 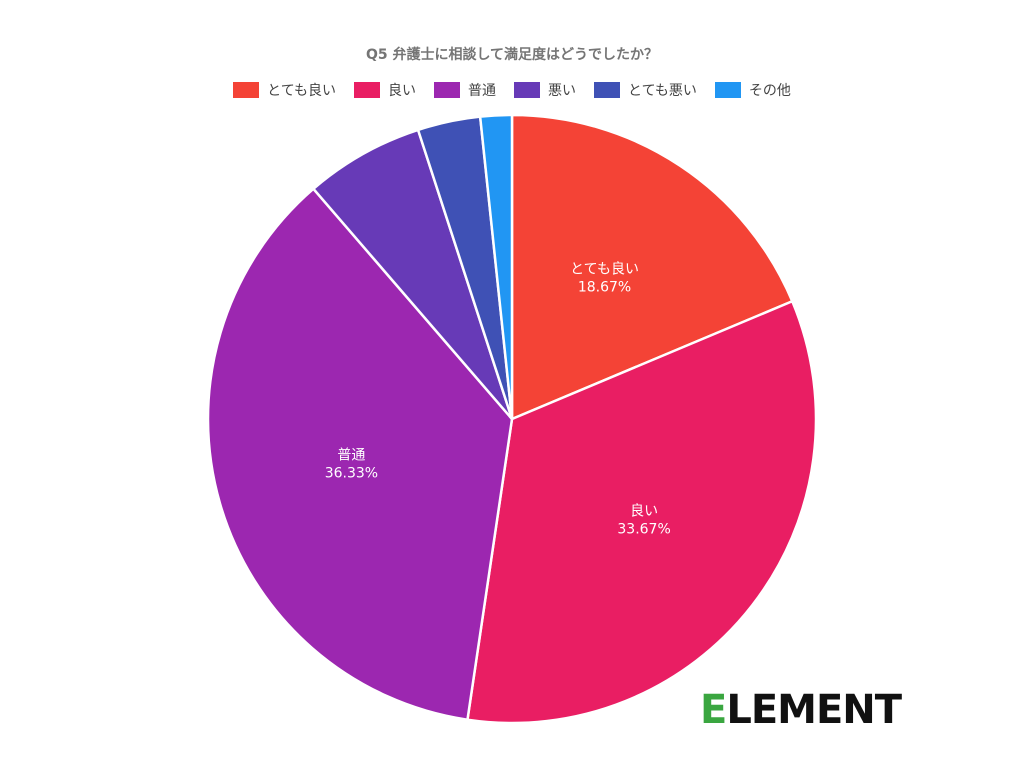 What do you see at coordinates (351, 456) in the screenshot?
I see `slice-category-label: 普通` at bounding box center [351, 456].